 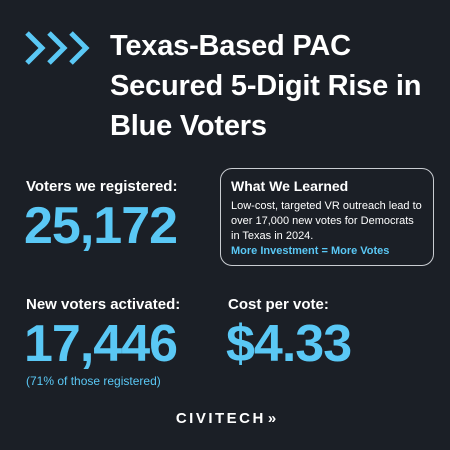 What do you see at coordinates (278, 304) in the screenshot?
I see `cost-label: Cost per vote:` at bounding box center [278, 304].